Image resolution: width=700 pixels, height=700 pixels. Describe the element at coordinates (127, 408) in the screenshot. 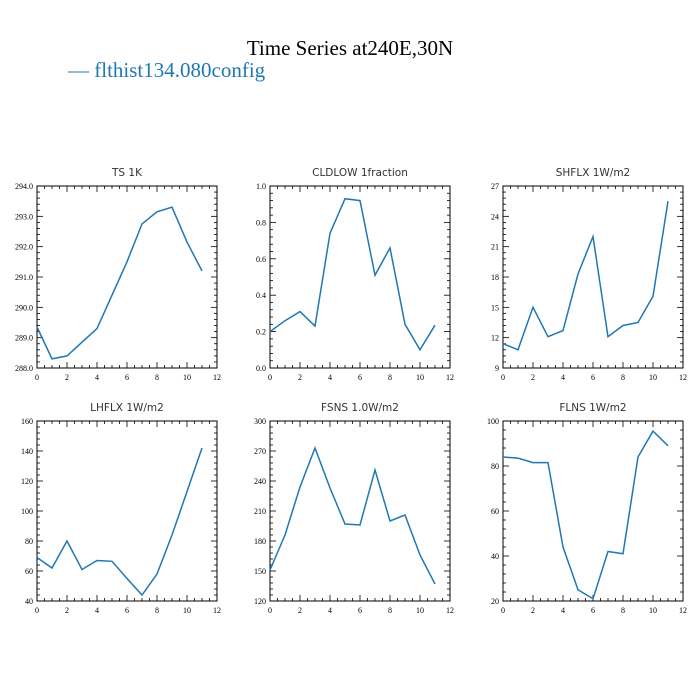

I see `panel-title: LHFLX 1W/m2` at that location.